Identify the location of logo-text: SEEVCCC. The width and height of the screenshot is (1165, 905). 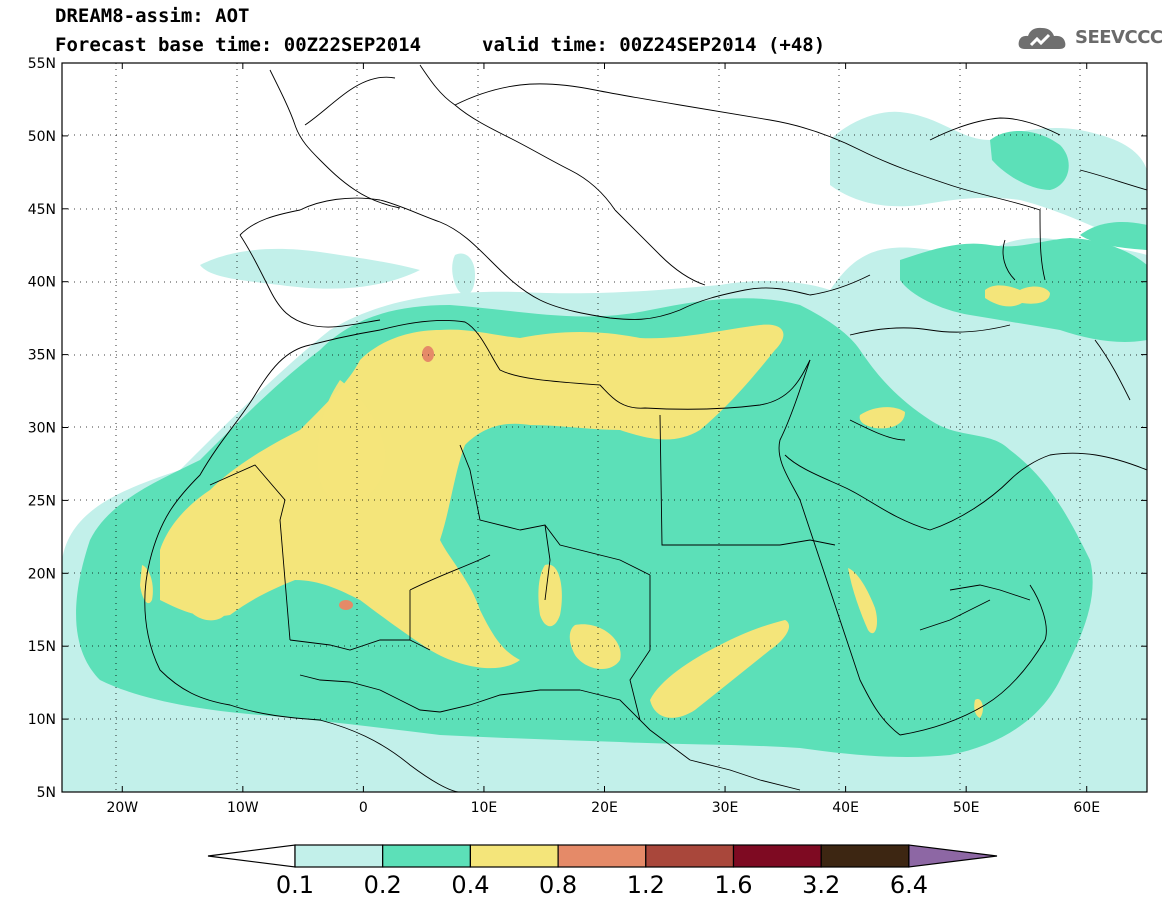
(1119, 37).